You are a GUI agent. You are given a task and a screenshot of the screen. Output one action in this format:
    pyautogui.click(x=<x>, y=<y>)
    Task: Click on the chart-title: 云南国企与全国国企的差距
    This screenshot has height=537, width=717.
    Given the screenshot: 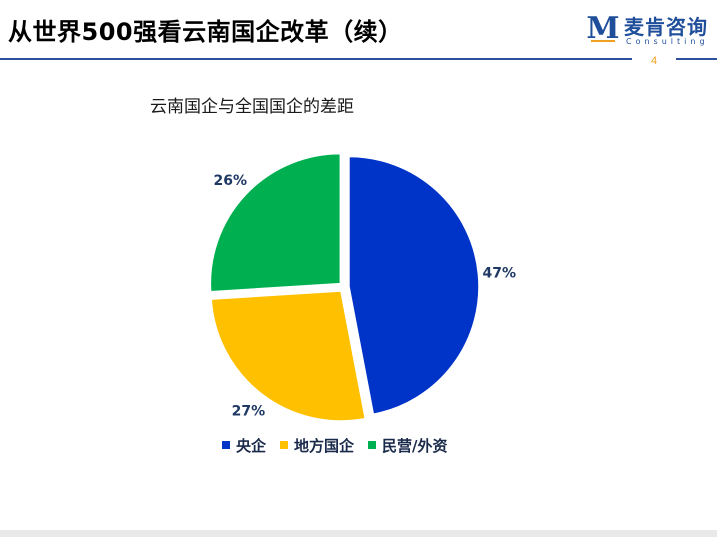 What is the action you would take?
    pyautogui.click(x=252, y=107)
    